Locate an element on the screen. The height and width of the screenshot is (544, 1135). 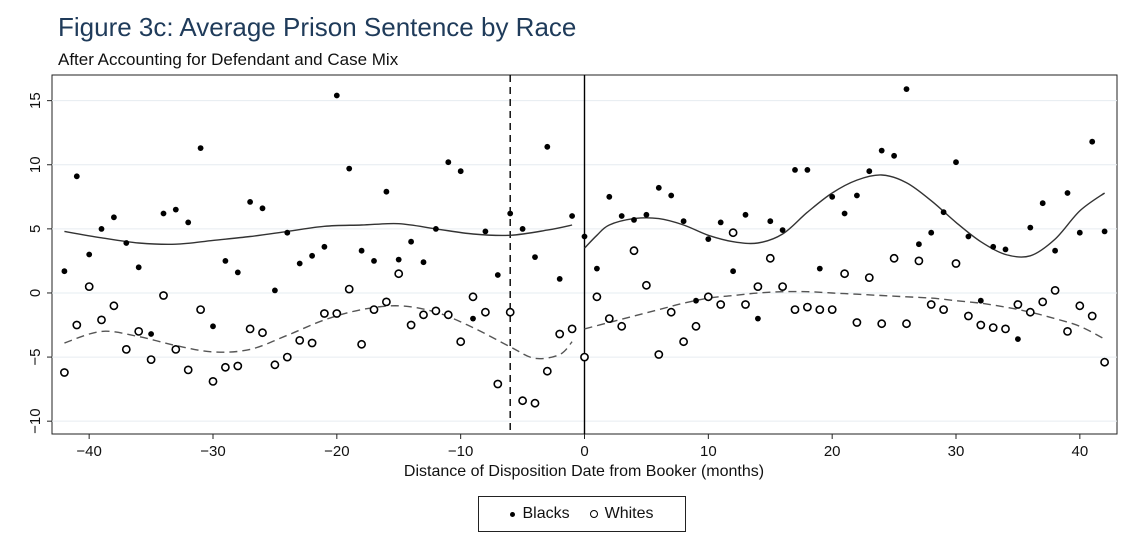
y-tick-label: 10 is located at coordinates (35, 164).